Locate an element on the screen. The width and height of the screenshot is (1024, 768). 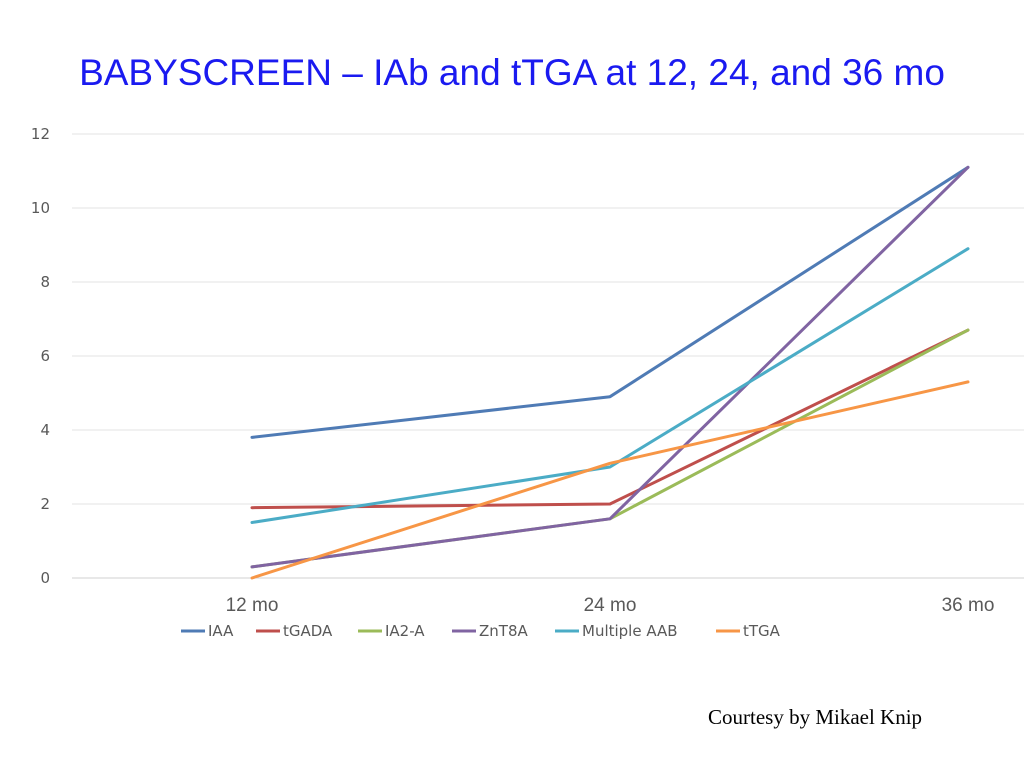
y-tick-label: 2 is located at coordinates (45, 504).